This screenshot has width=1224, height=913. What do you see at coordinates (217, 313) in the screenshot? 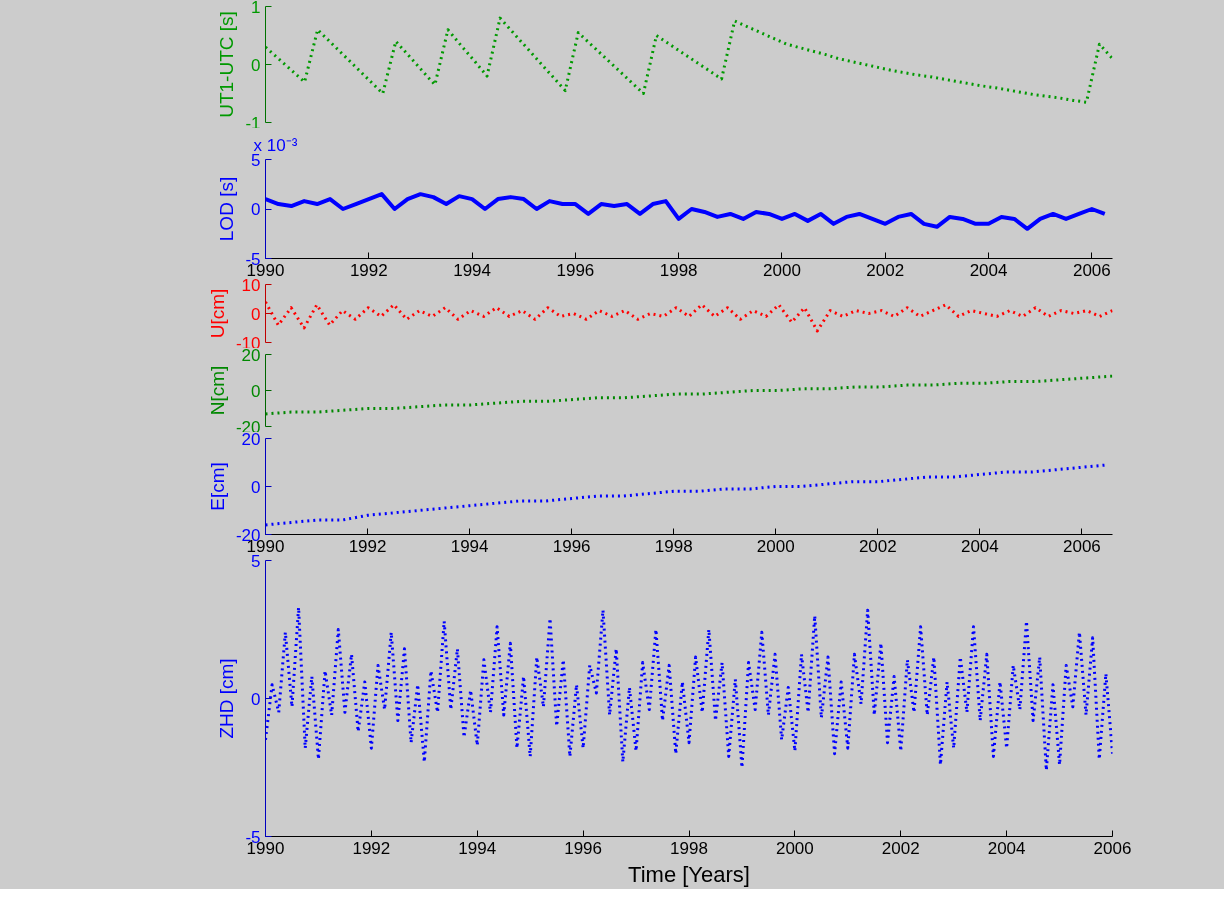
I see `y-axis-title: U[cm]` at bounding box center [217, 313].